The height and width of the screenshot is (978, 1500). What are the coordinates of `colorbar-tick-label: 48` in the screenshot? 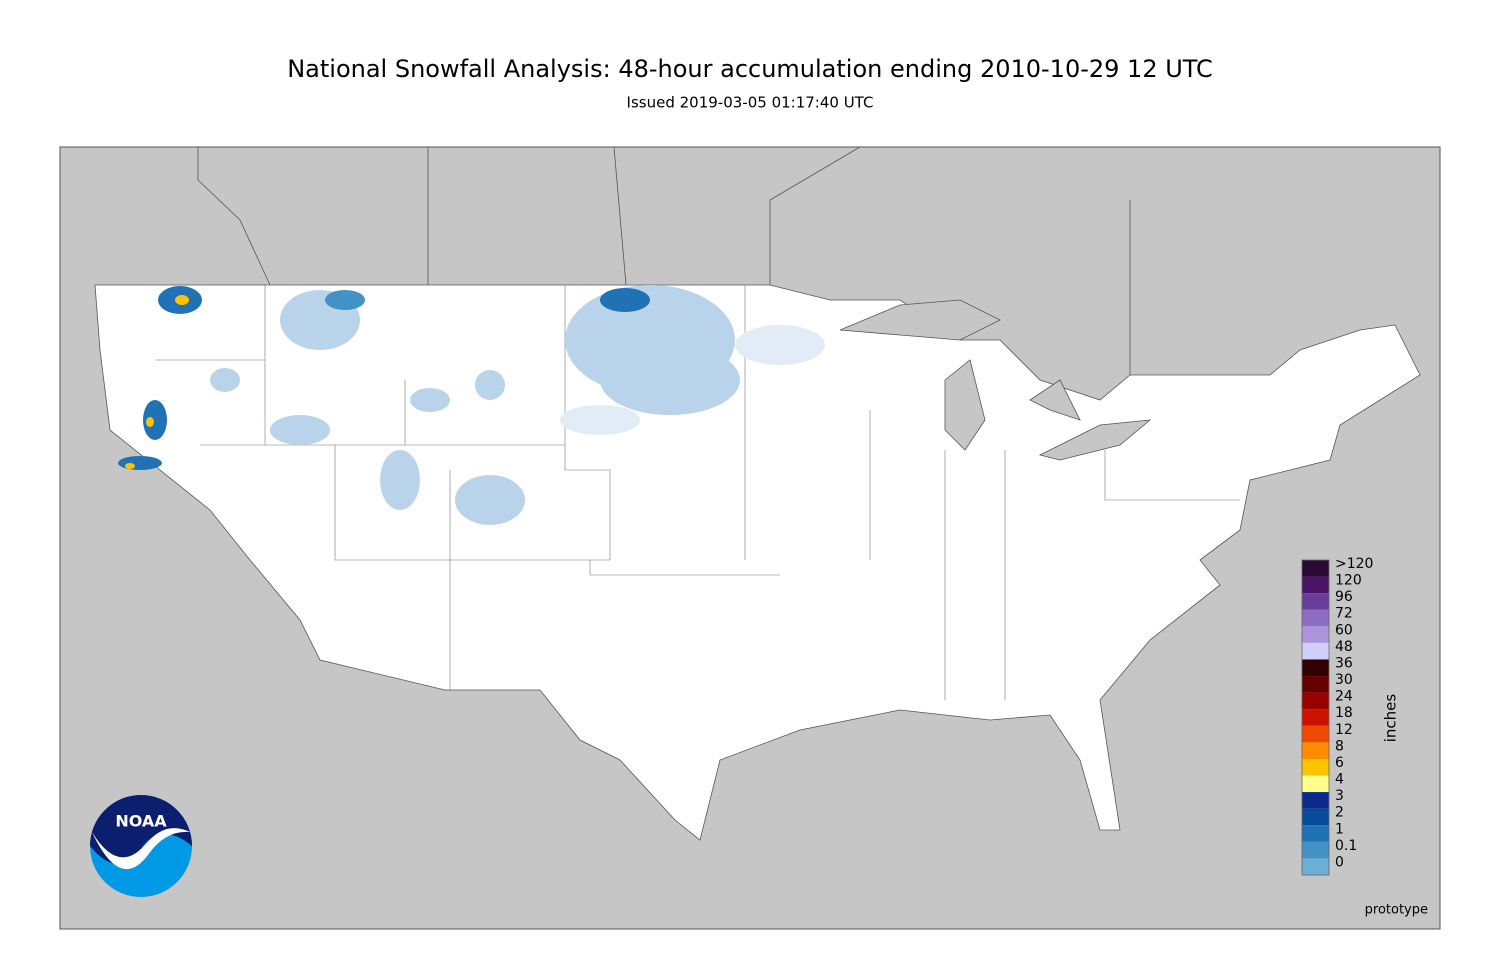 It's located at (1344, 647).